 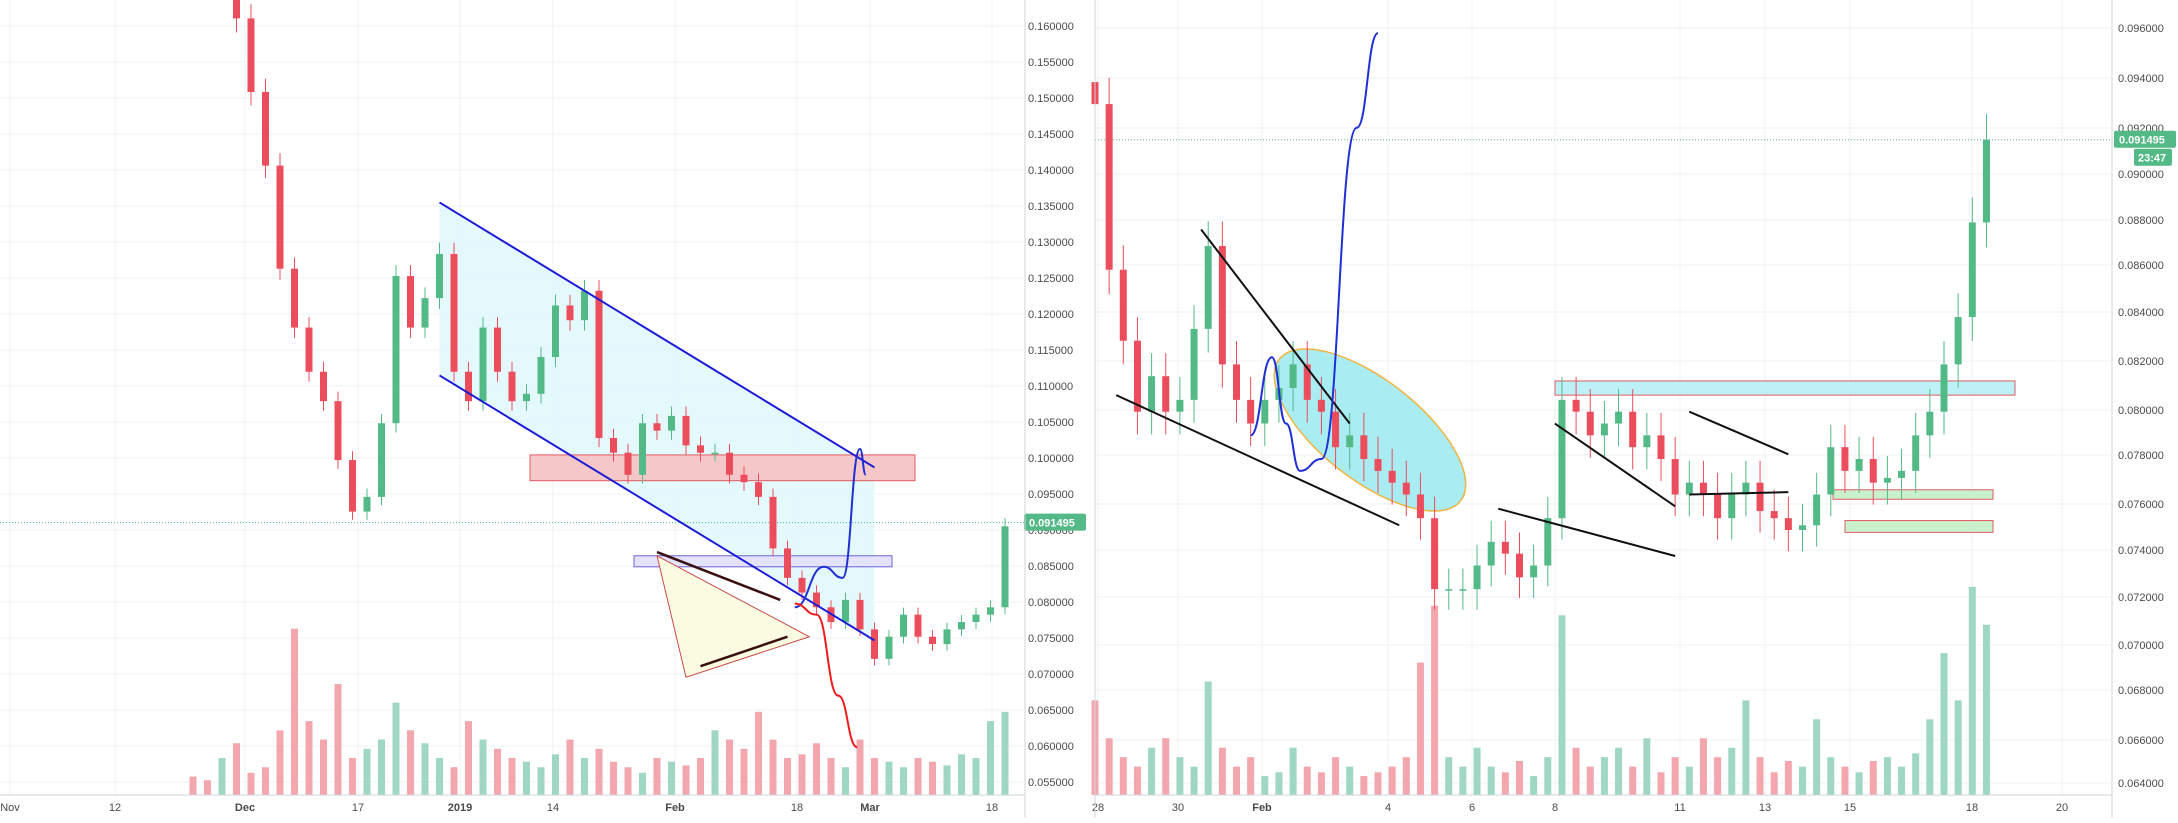 What do you see at coordinates (722, 468) in the screenshot?
I see `resistance-zone` at bounding box center [722, 468].